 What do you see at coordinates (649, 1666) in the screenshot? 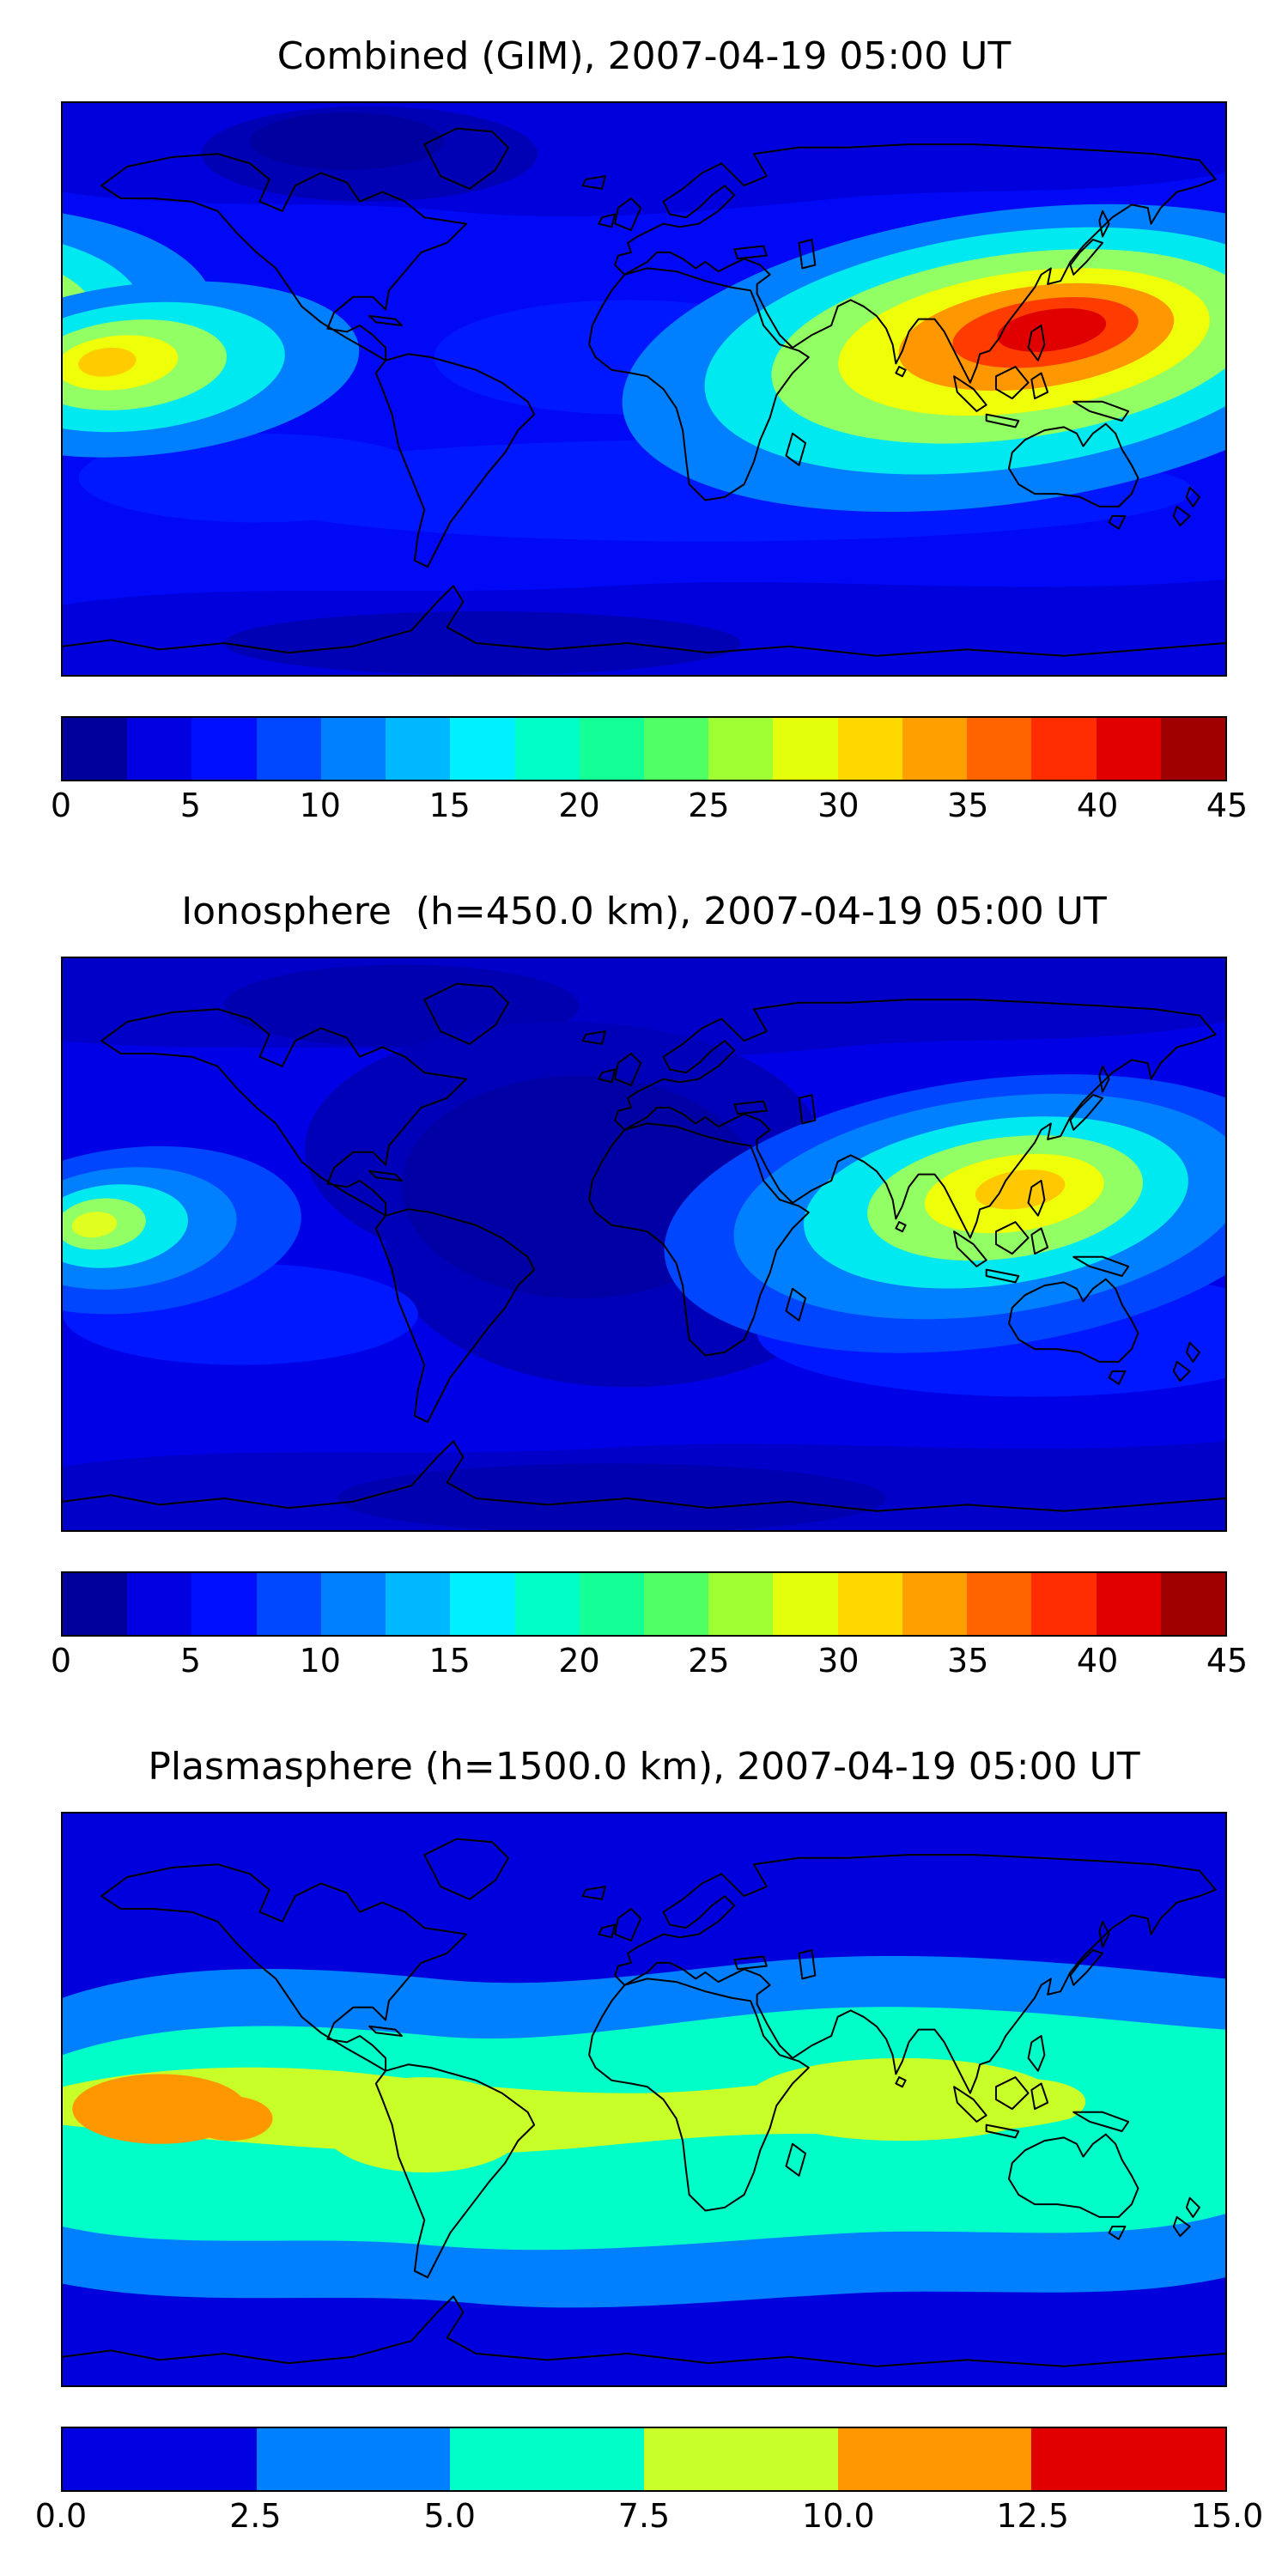
I see `colorbar-ticks-ionosphere: 0 5 10 15 20 25 30 35 40 45` at bounding box center [649, 1666].